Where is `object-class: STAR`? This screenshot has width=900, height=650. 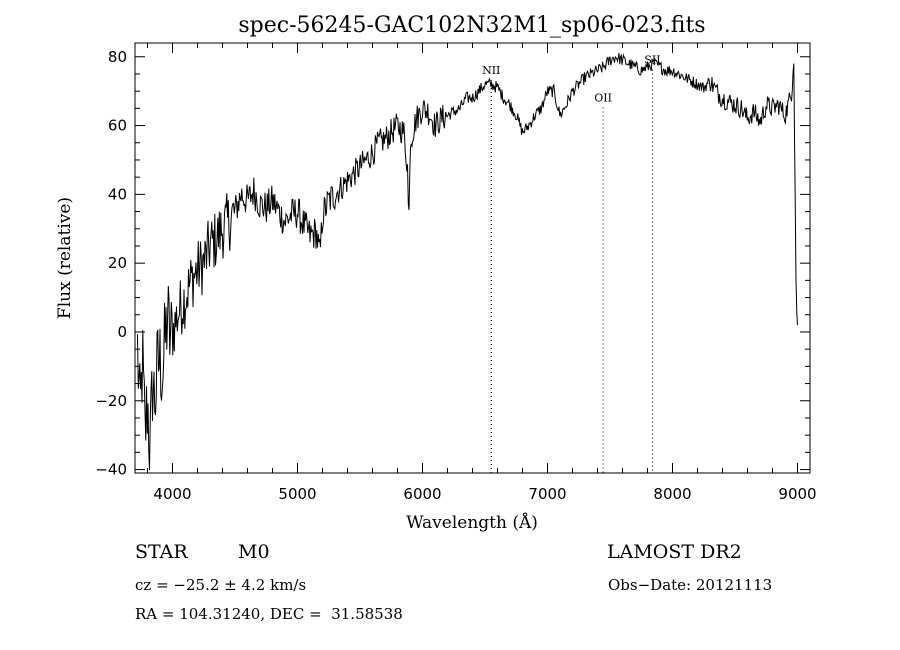
object-class: STAR is located at coordinates (161, 552).